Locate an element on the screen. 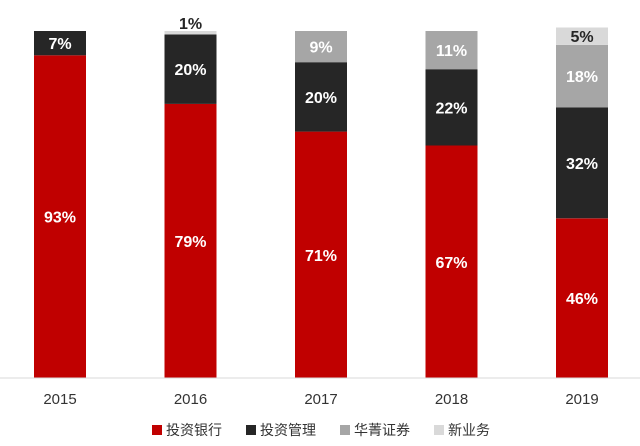 The width and height of the screenshot is (640, 446). data-label-2016-0: 79% is located at coordinates (190, 242).